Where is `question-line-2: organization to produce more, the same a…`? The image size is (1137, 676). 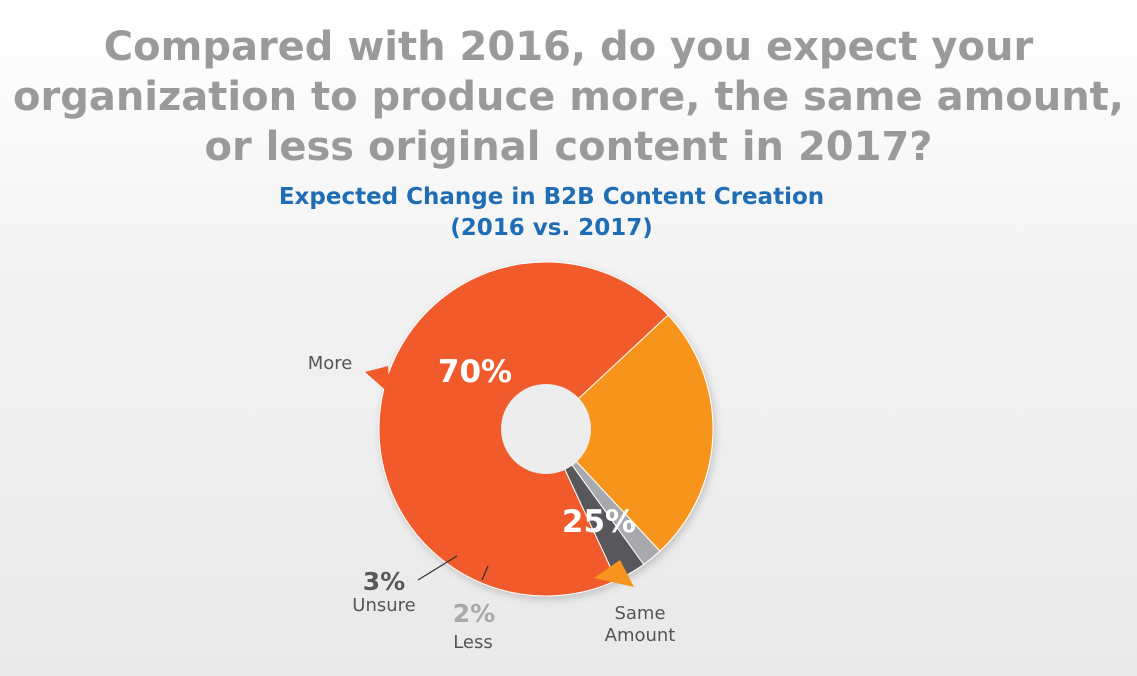 question-line-2: organization to produce more, the same a… is located at coordinates (568, 97).